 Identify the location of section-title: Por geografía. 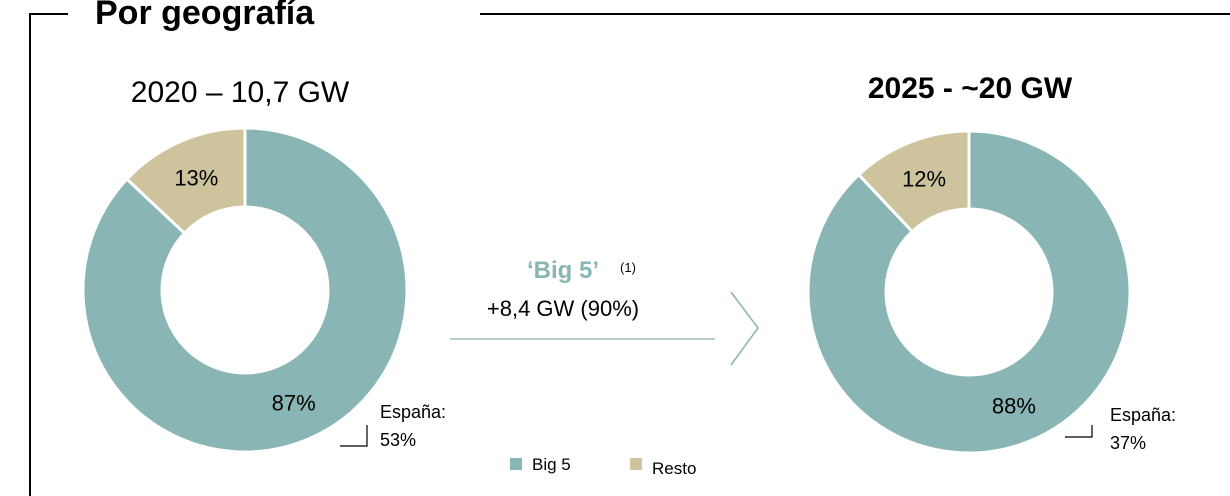
(205, 16).